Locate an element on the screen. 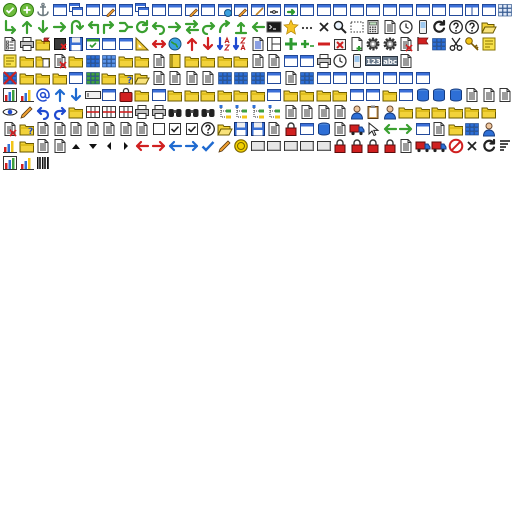 The image size is (512, 512). arrow-left-red-icon is located at coordinates (142, 146).